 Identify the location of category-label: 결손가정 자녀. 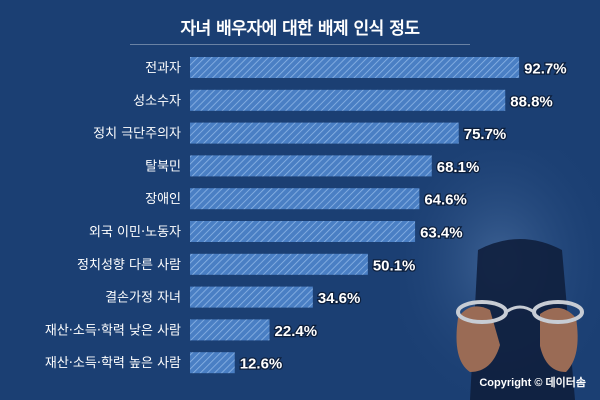
(143, 298).